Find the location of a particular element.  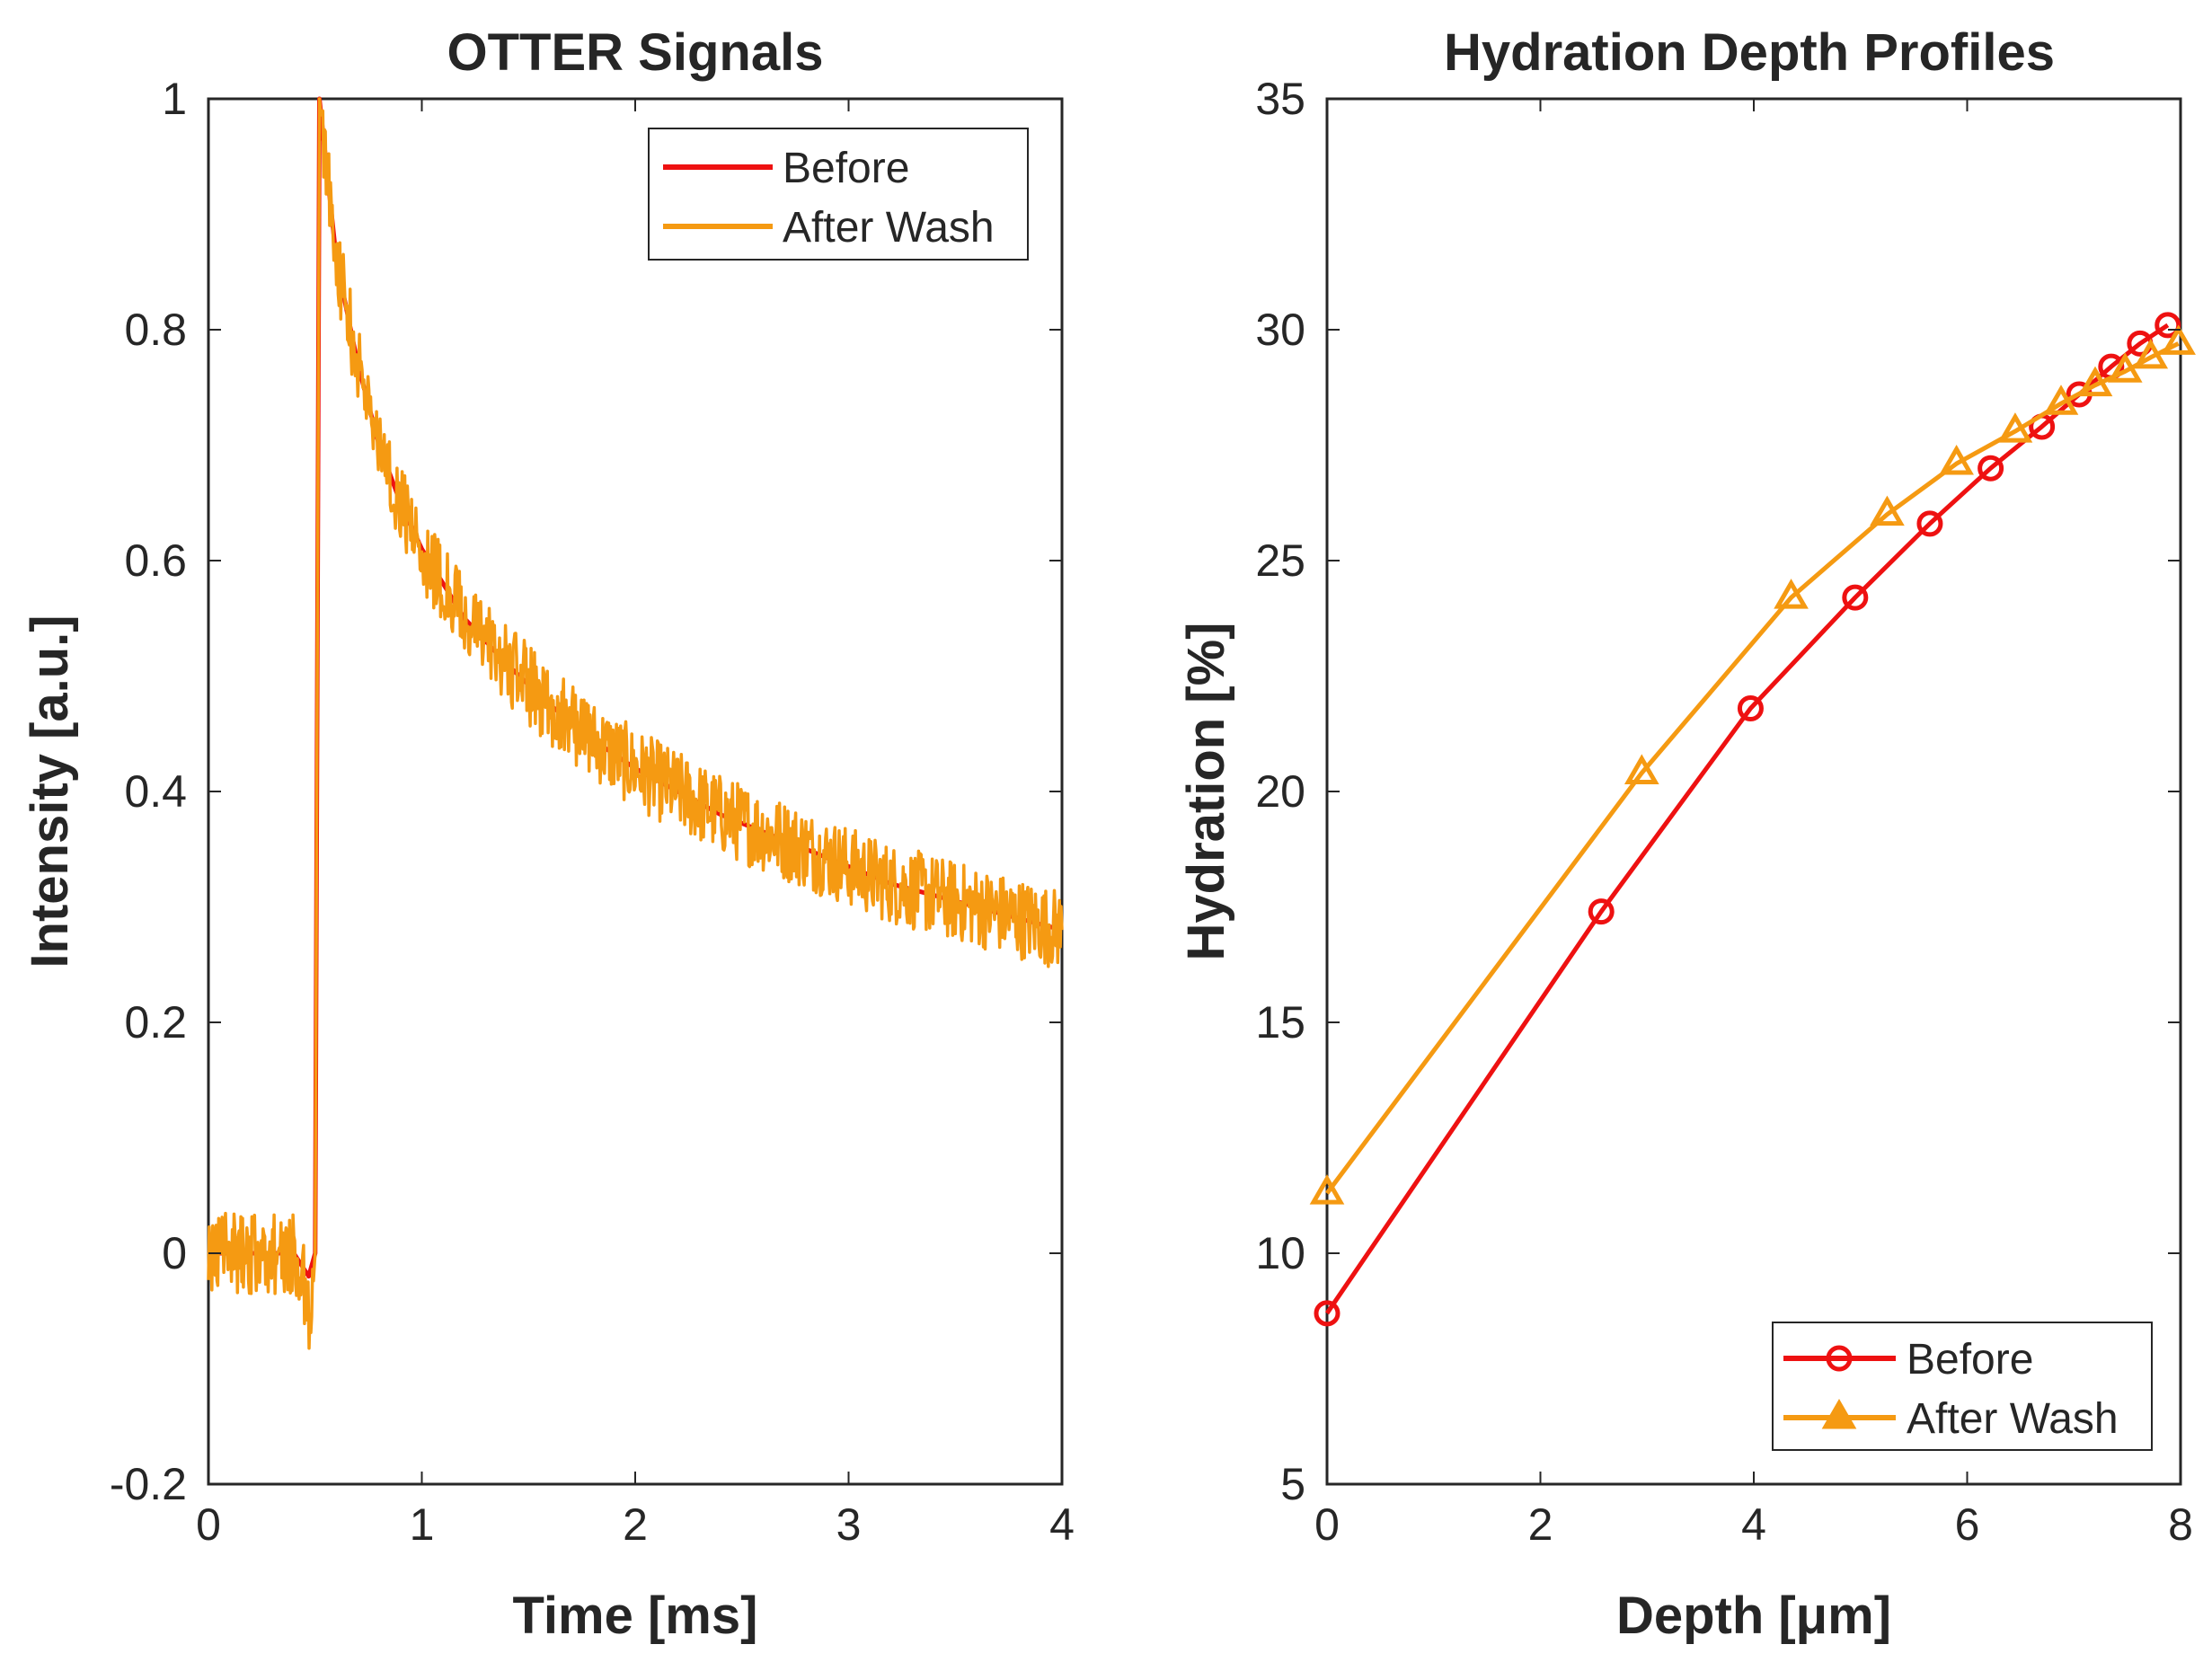

y-tick-label: 1 is located at coordinates (174, 99).